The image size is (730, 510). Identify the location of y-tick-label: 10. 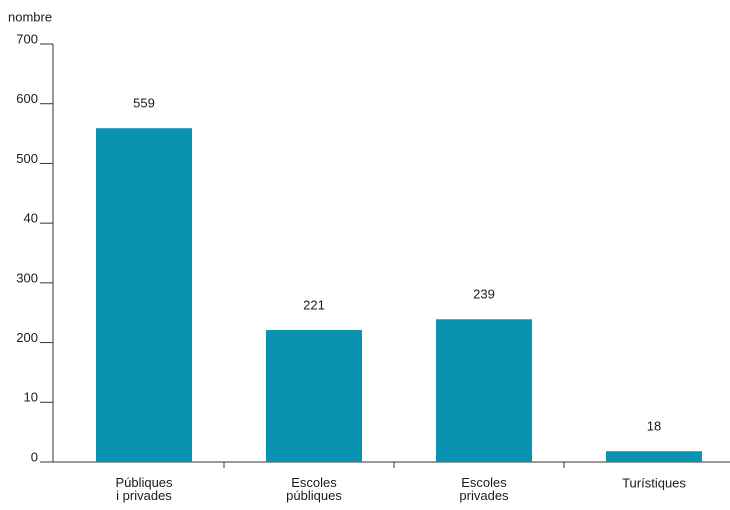
(31, 397).